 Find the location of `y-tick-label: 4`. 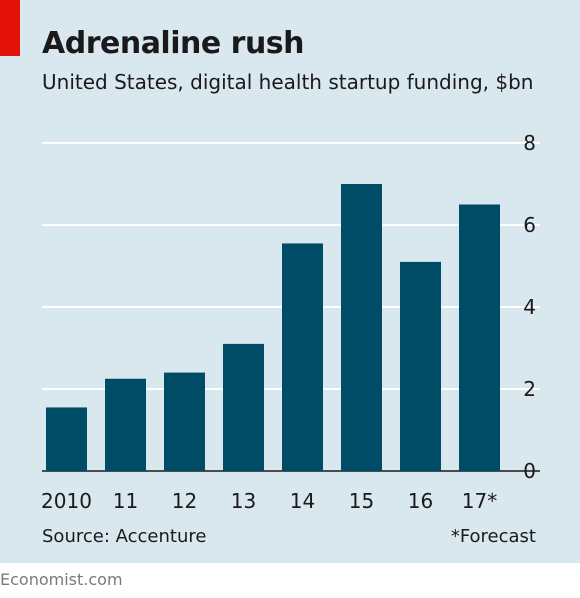

y-tick-label: 4 is located at coordinates (529, 307).